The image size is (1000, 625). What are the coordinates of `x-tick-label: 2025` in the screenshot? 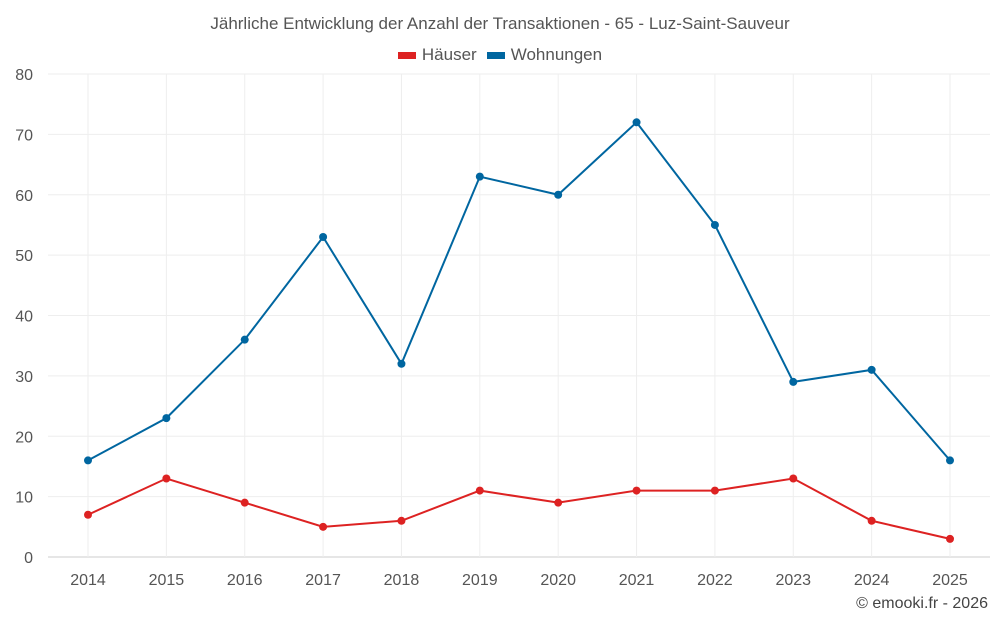 It's located at (950, 580).